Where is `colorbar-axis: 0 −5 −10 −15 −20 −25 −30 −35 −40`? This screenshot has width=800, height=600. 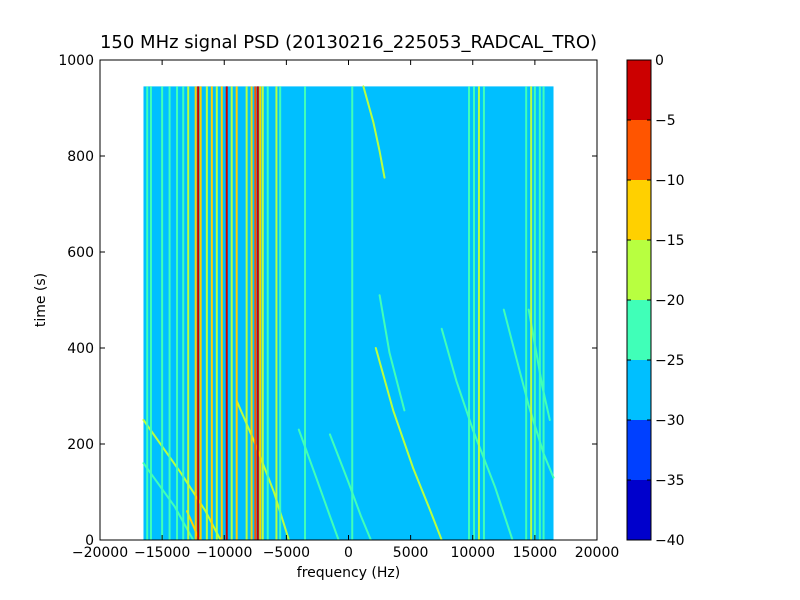 colorbar-axis: 0 −5 −10 −15 −20 −25 −30 −35 −40 is located at coordinates (656, 301).